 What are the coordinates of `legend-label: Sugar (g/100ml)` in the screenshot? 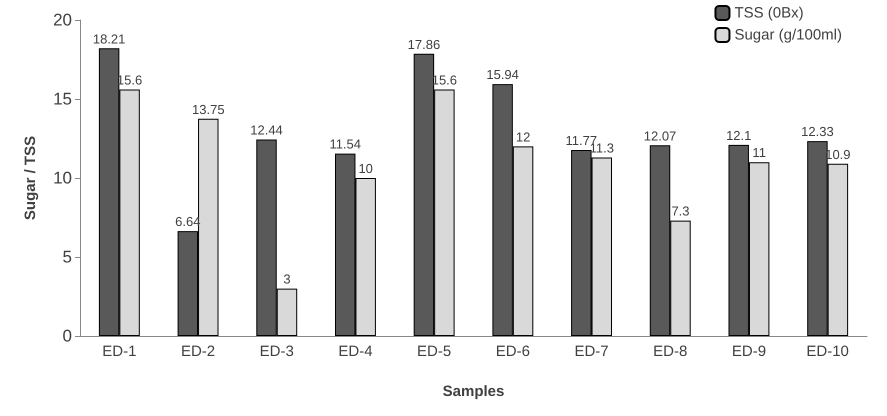 It's located at (788, 35).